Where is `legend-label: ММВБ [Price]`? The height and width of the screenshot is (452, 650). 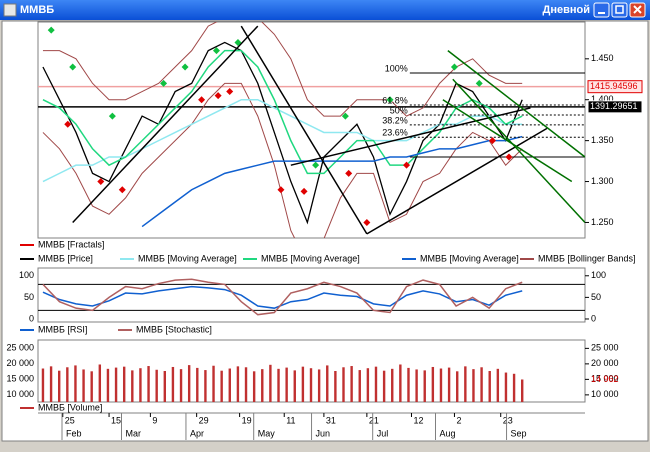 legend-label: ММВБ [Price] is located at coordinates (65, 258).